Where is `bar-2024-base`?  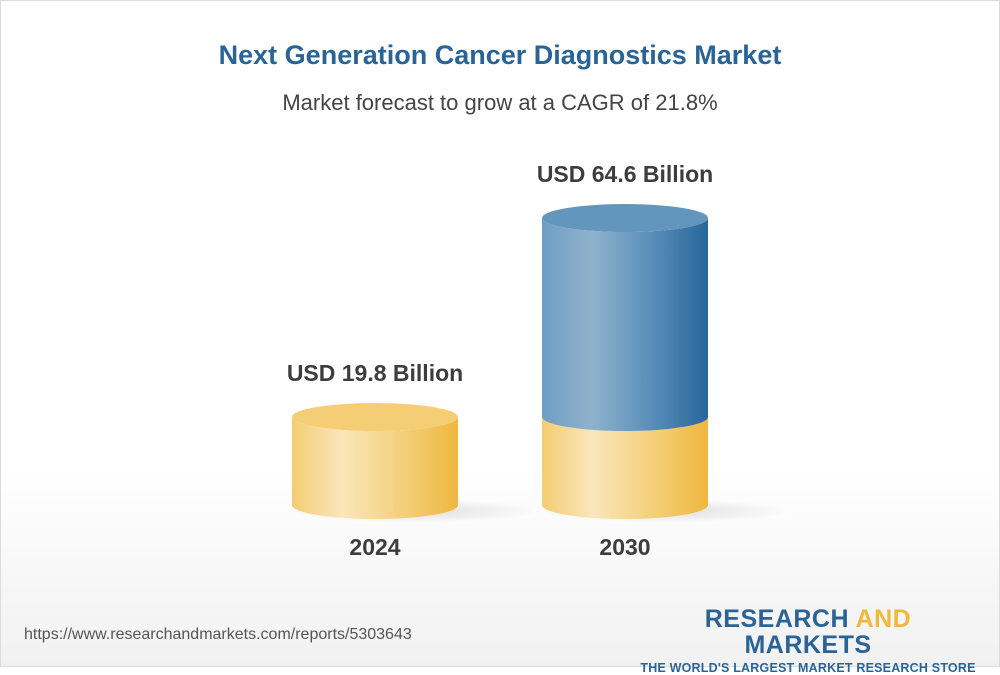
bar-2024-base is located at coordinates (375, 468).